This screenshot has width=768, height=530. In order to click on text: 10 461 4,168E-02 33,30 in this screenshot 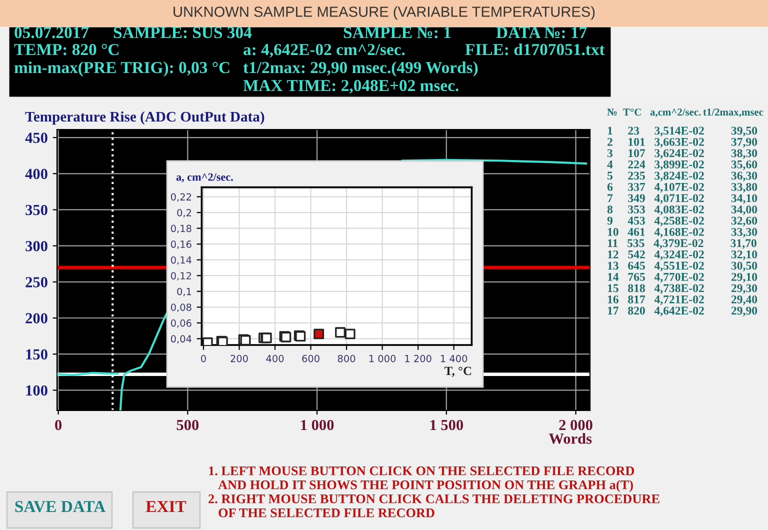, I will do `click(683, 233)`.